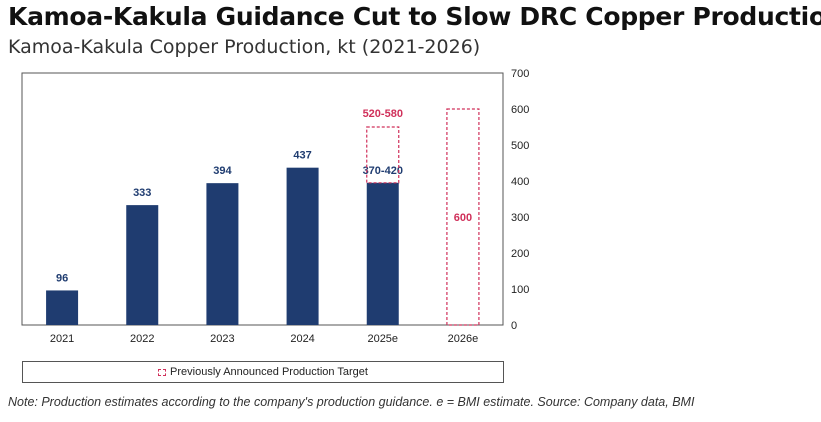 Image resolution: width=821 pixels, height=422 pixels. I want to click on target-data-label: 600, so click(463, 218).